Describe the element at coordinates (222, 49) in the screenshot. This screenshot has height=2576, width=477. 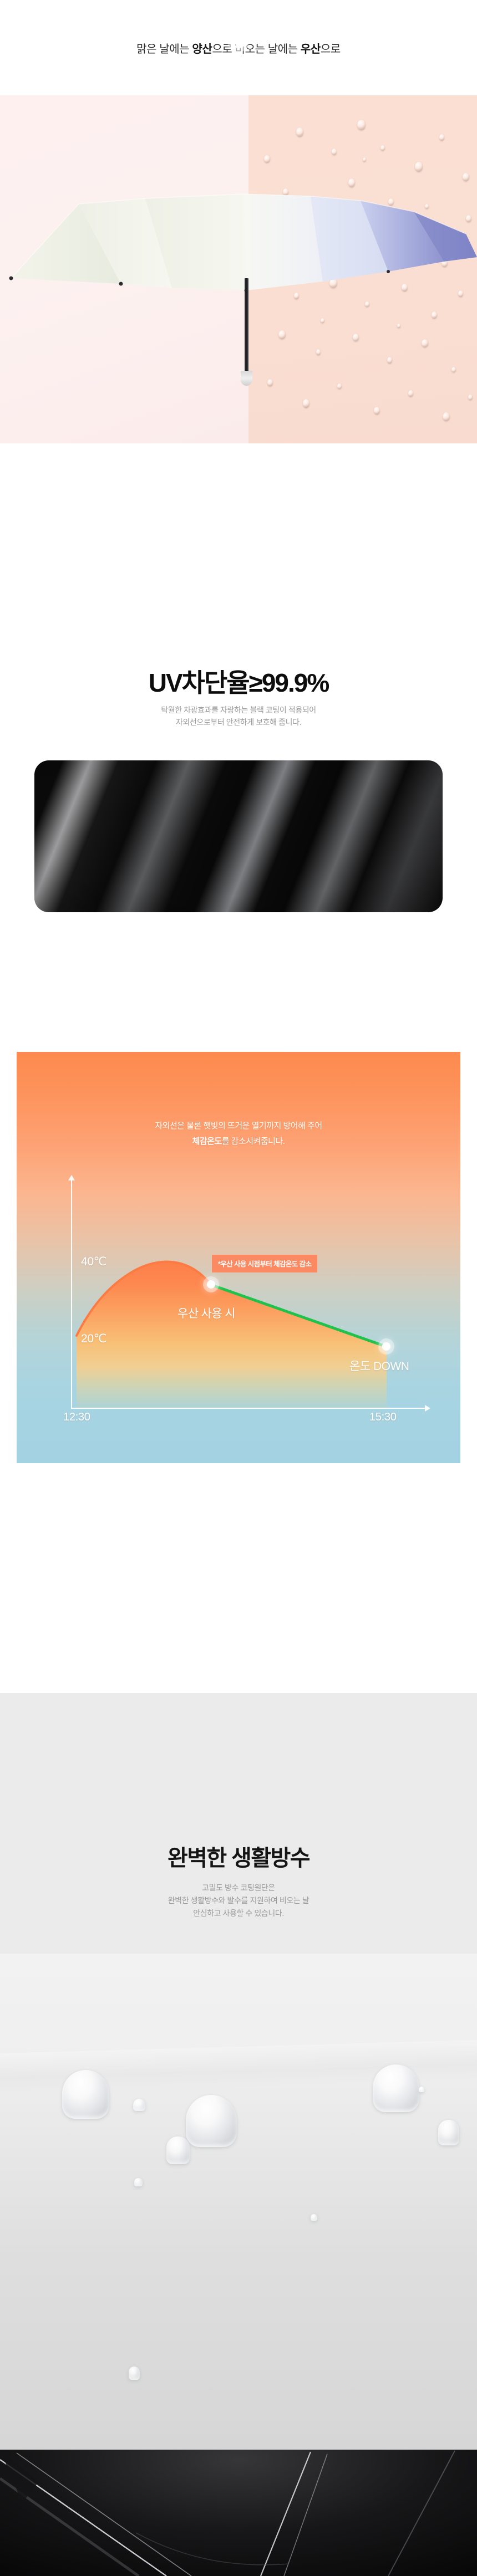
I see `headline-part-2: 으로` at that location.